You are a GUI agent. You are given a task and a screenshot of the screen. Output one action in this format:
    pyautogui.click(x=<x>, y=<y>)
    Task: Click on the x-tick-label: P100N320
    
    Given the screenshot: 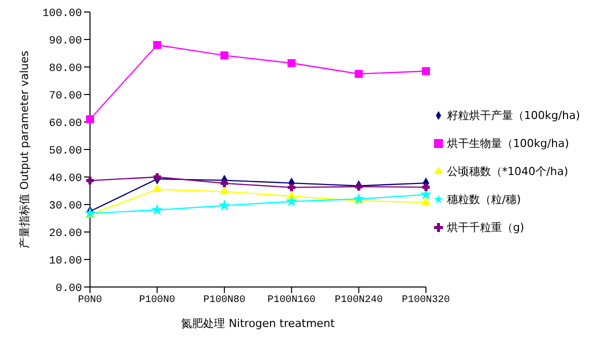 What is the action you would take?
    pyautogui.click(x=426, y=300)
    